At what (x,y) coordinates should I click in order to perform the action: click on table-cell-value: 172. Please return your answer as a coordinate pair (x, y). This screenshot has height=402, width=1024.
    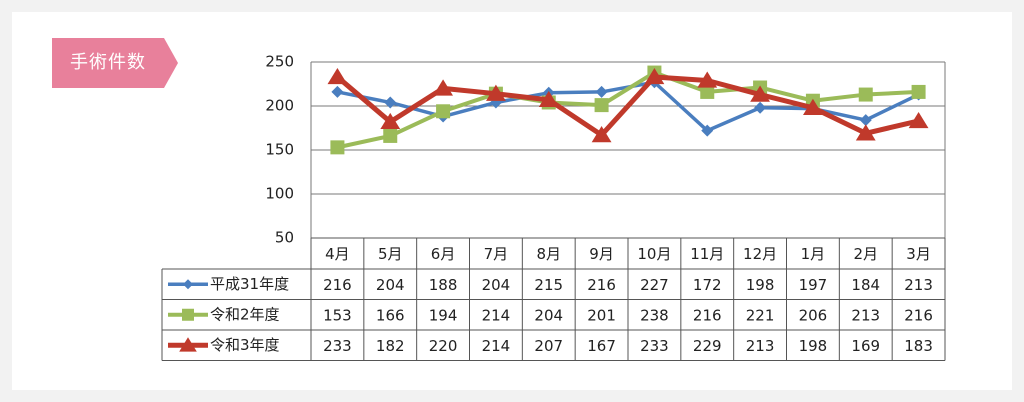
    Looking at the image, I should click on (707, 285).